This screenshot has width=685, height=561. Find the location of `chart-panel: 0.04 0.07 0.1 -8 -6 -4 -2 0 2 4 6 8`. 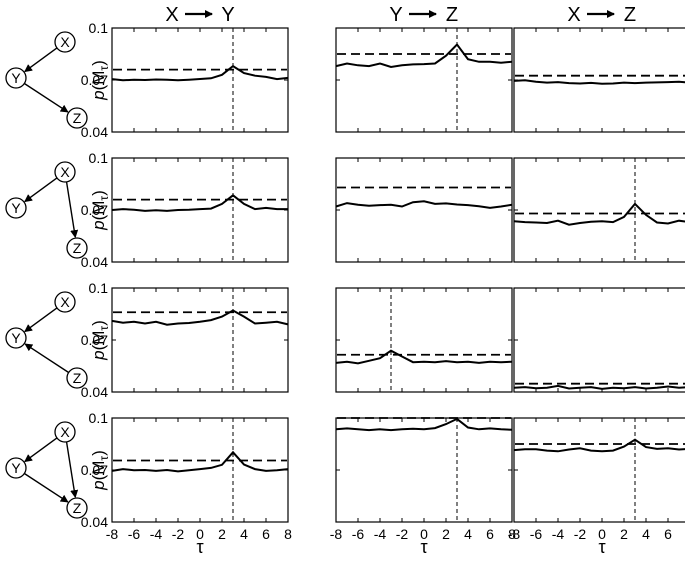

chart-panel: 0.04 0.07 0.1 -8 -6 -4 -2 0 2 4 6 8 is located at coordinates (186, 476).